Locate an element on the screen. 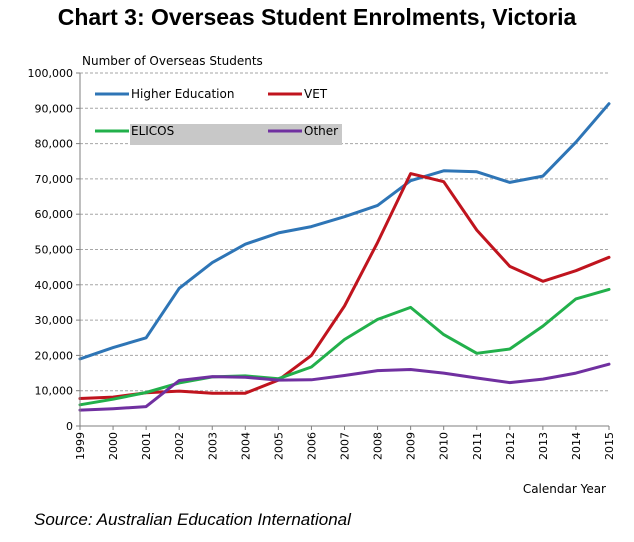  legend-highlight is located at coordinates (236, 134).